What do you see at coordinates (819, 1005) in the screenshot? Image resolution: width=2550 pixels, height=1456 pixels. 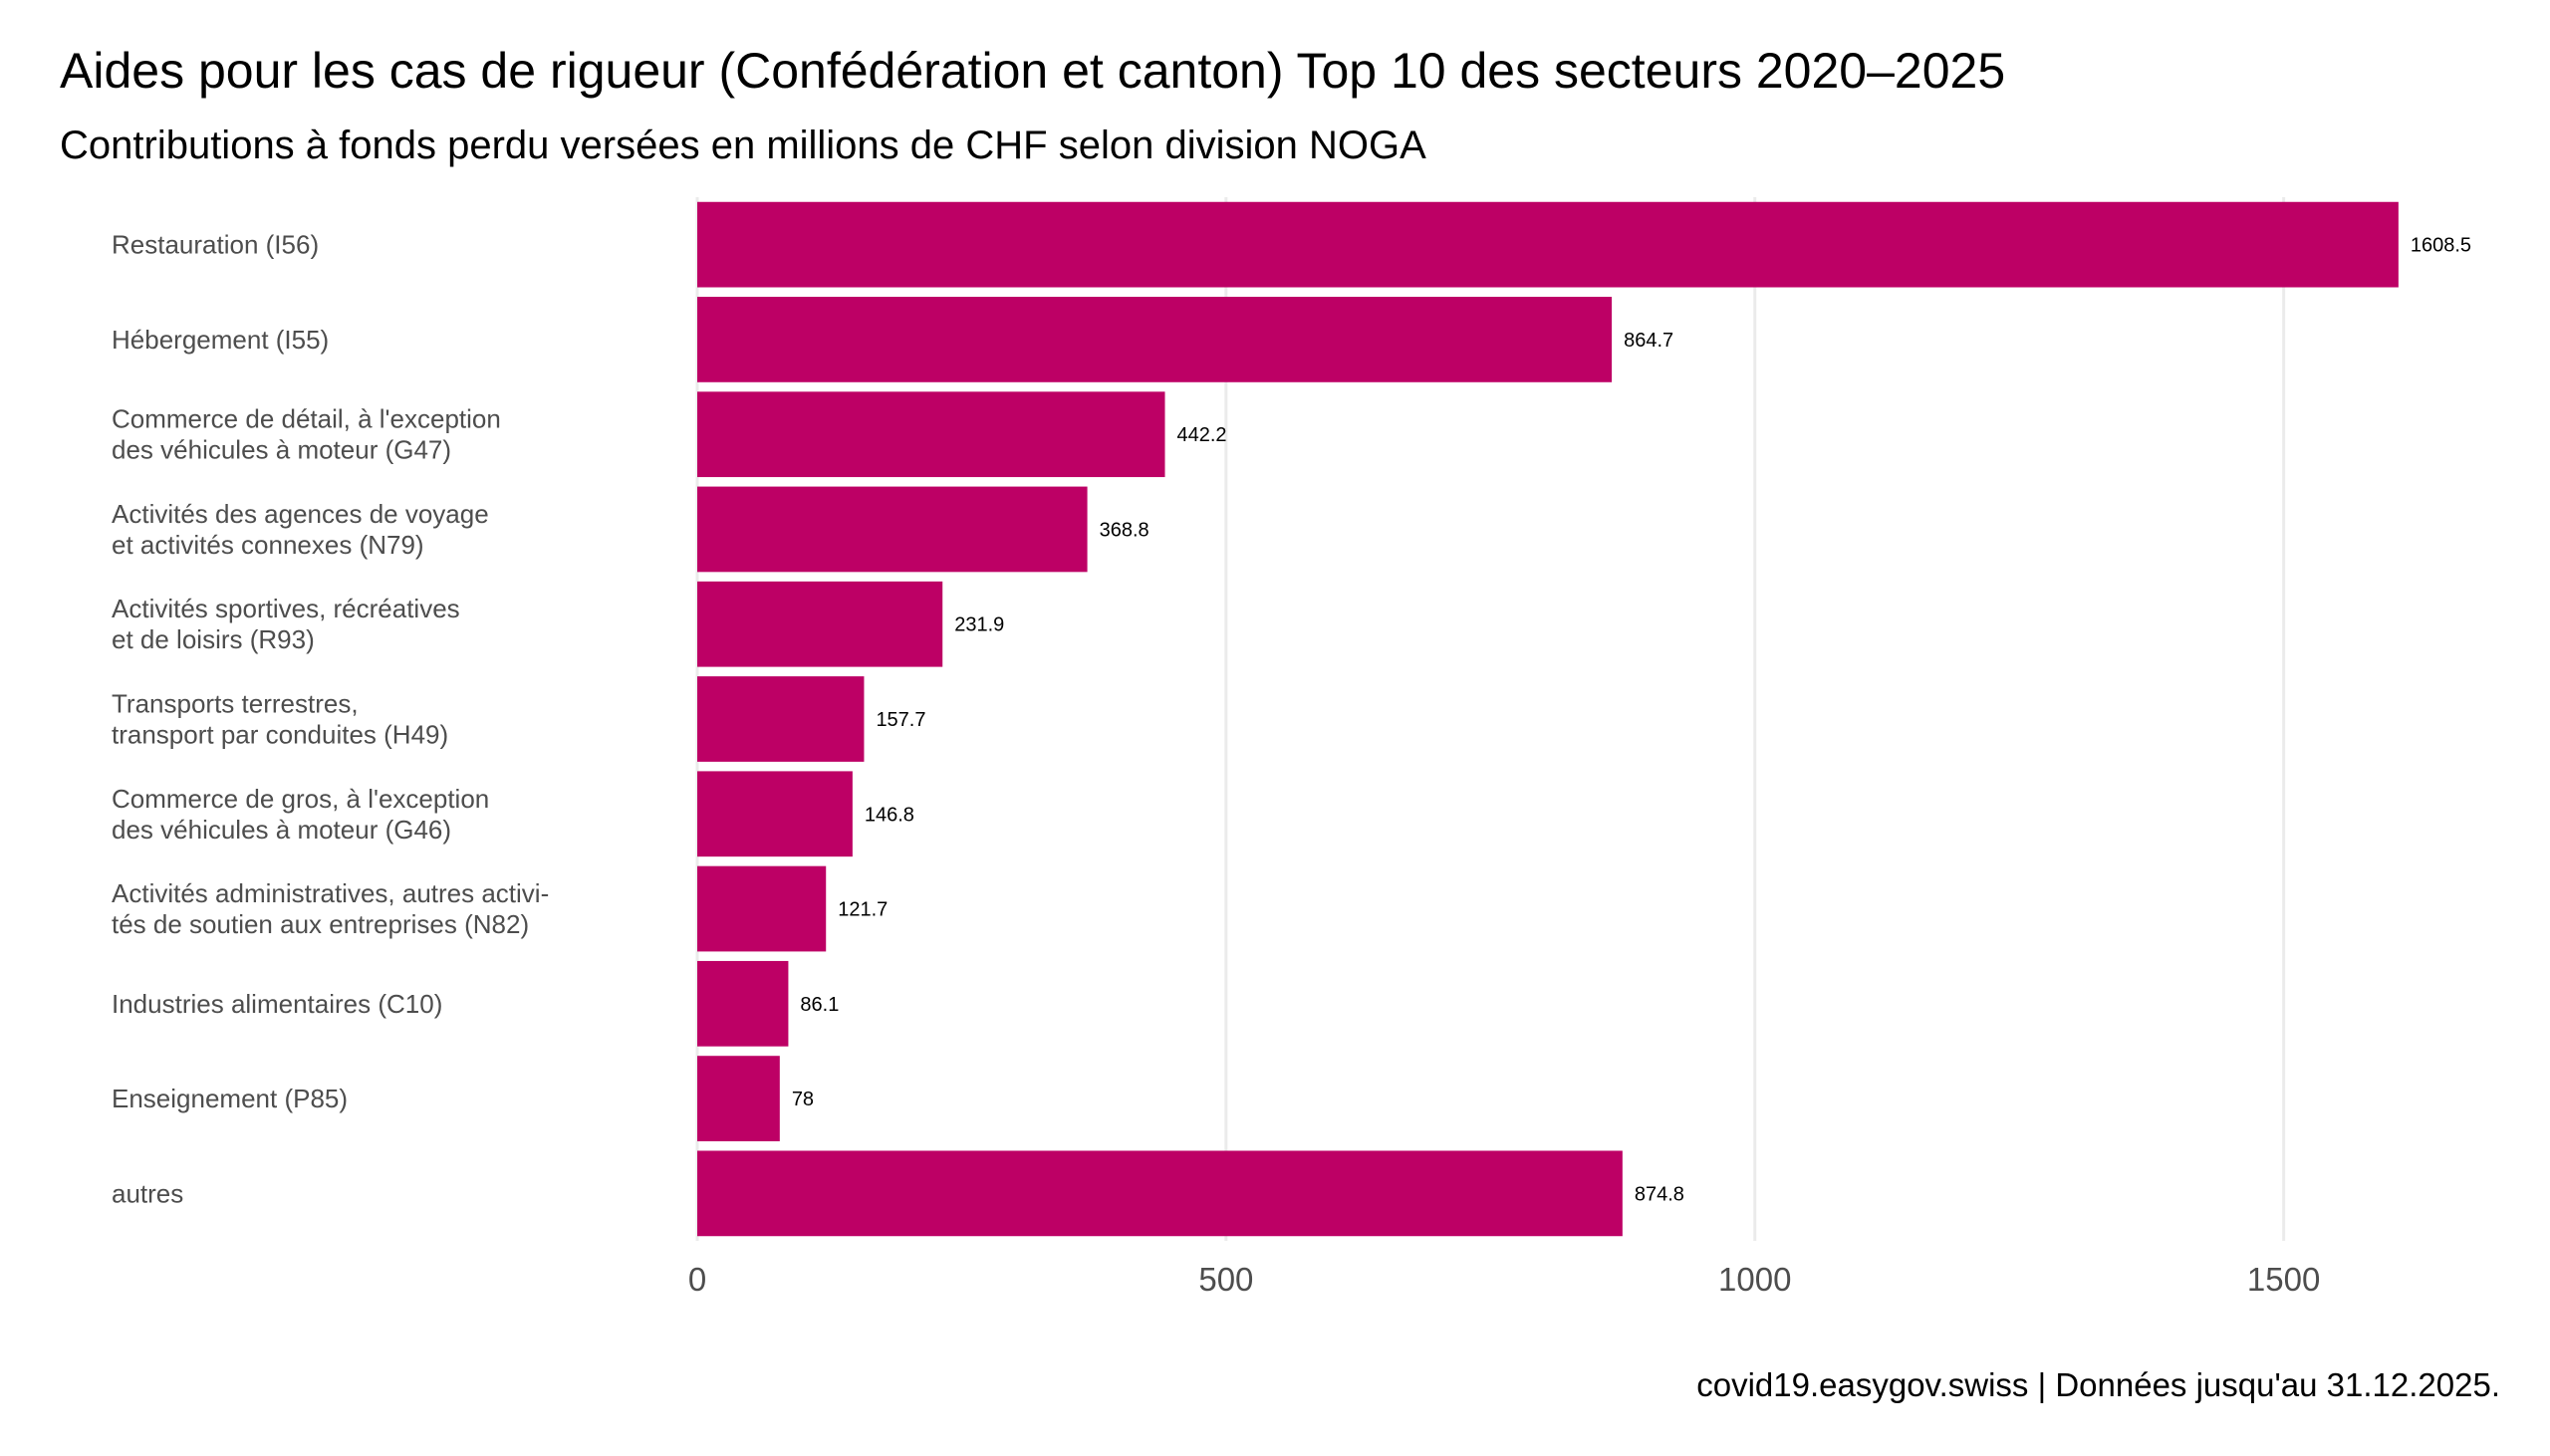 I see `data-label: 86.1` at bounding box center [819, 1005].